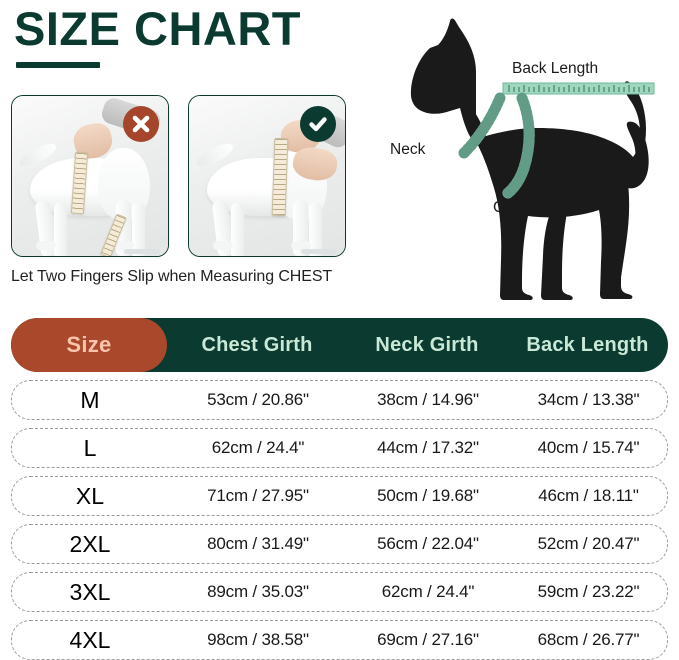  What do you see at coordinates (578, 88) in the screenshot?
I see `tape-back-length` at bounding box center [578, 88].